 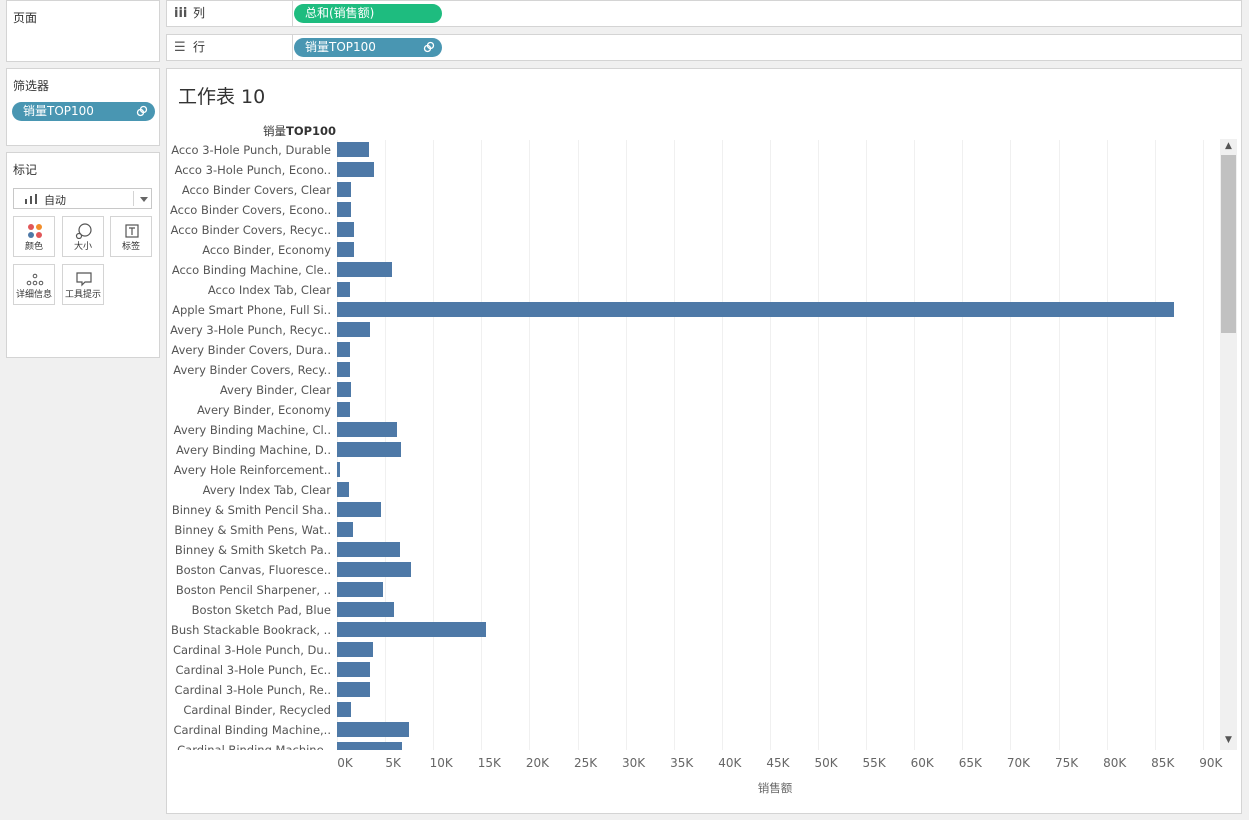 I want to click on category-label: Avery Hole Reinforcement.., so click(x=252, y=470).